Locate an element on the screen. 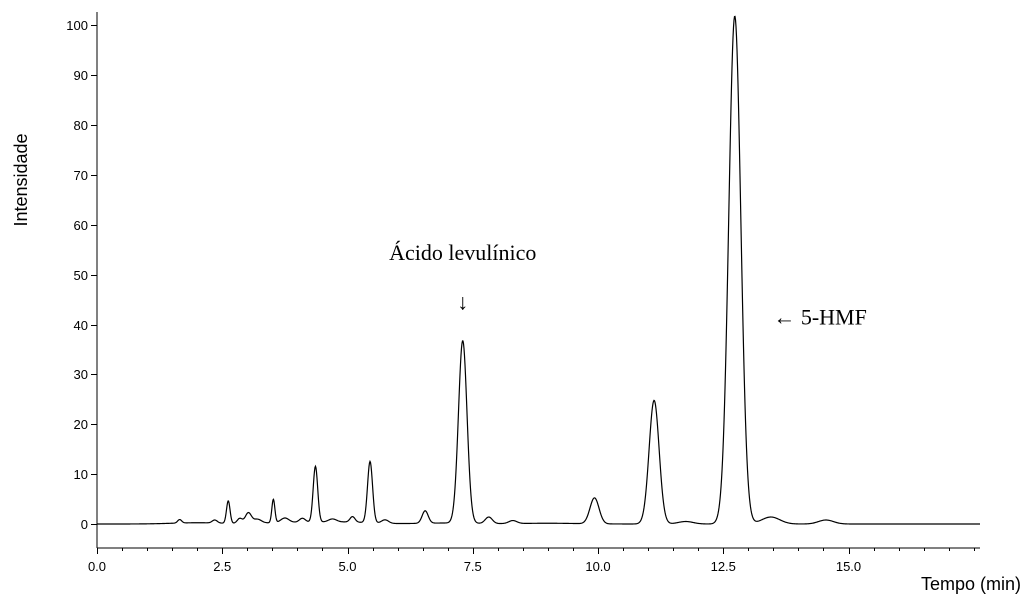 This screenshot has height=596, width=1027. x-tick-label: 0.0 is located at coordinates (97, 566).